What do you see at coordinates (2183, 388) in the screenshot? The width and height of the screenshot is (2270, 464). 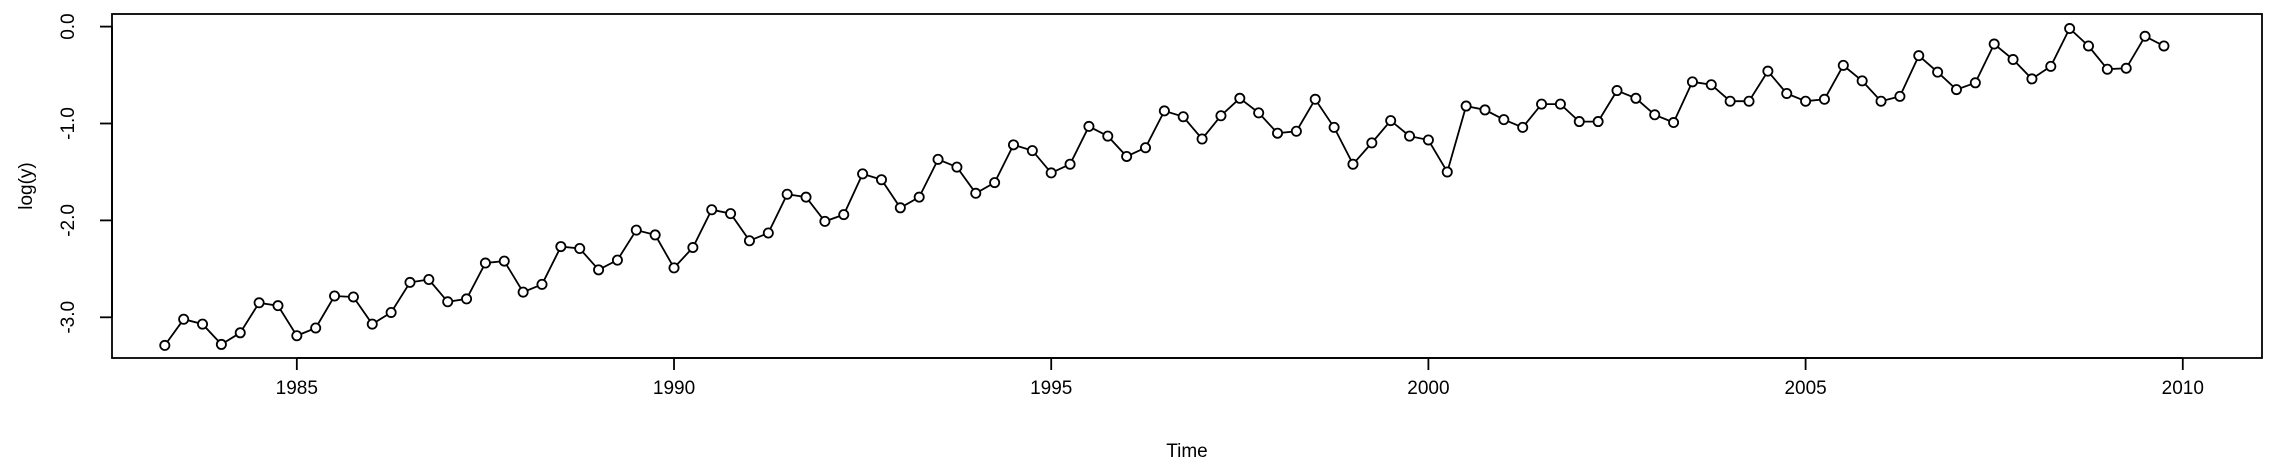 I see `x-tick-label: 2010` at bounding box center [2183, 388].